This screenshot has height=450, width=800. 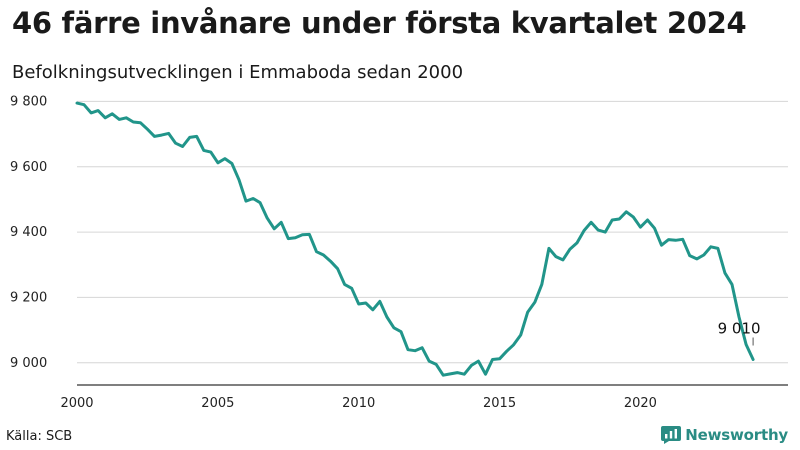 I want to click on y-tick-label: 9 400, so click(x=28, y=232).